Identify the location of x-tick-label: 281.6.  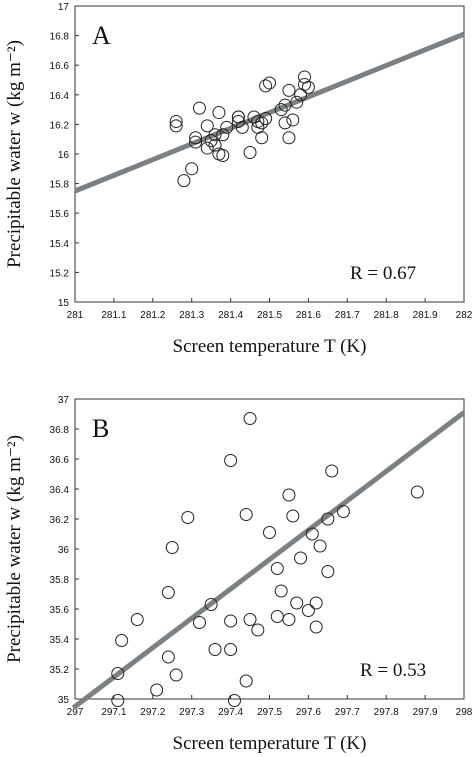
(308, 315).